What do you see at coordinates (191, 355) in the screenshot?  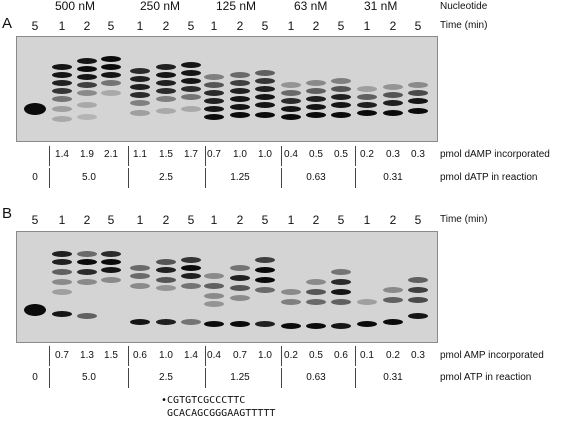 I see `incorporated-value: 1.4` at bounding box center [191, 355].